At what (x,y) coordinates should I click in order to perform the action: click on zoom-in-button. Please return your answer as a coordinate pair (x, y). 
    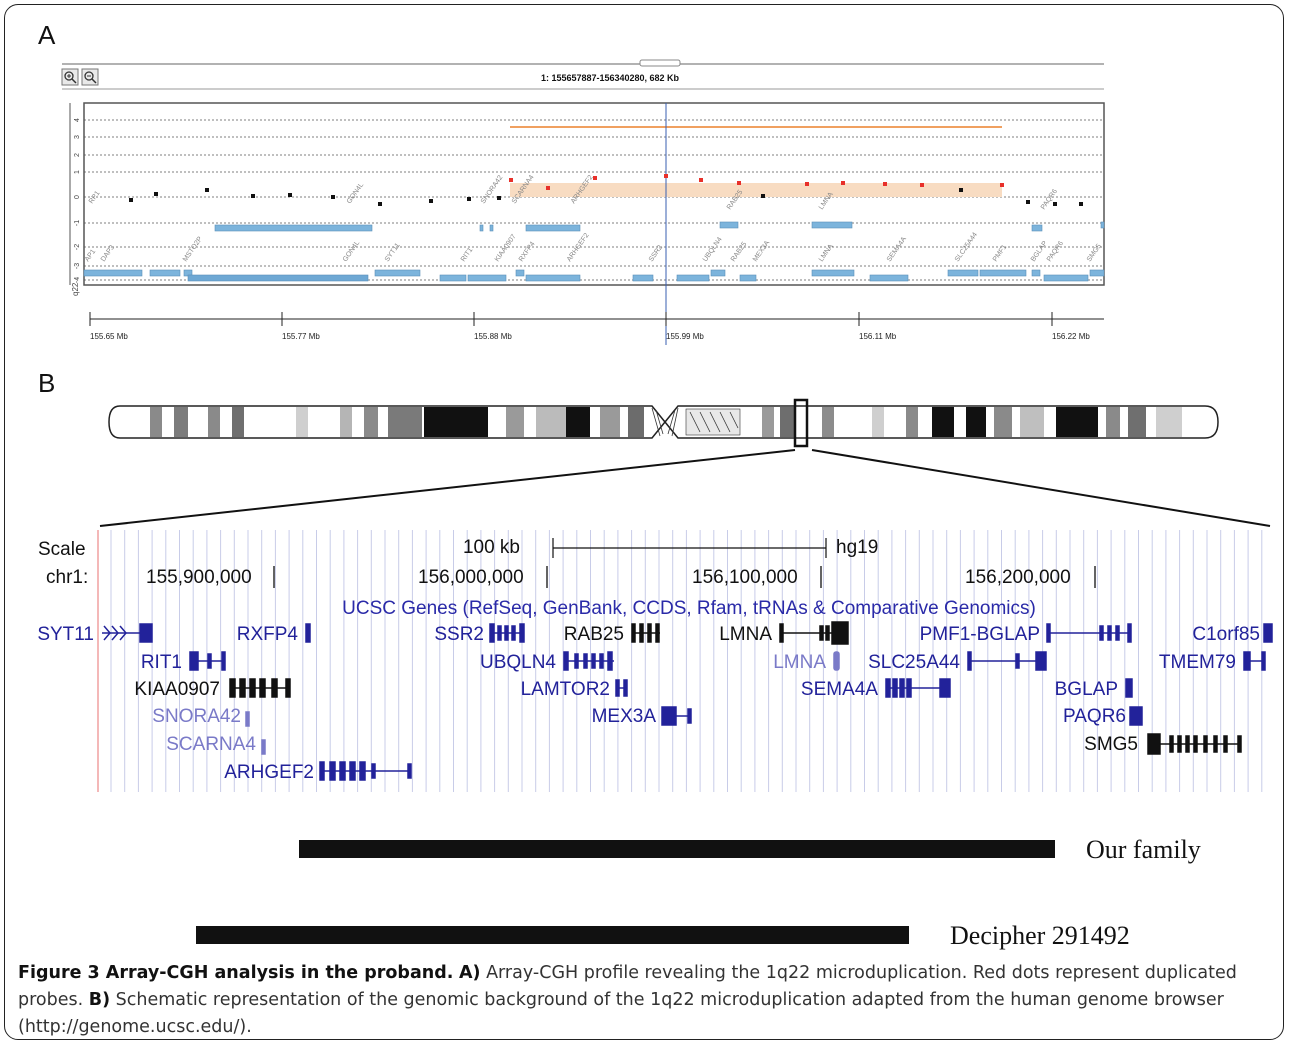
    Looking at the image, I should click on (70, 77).